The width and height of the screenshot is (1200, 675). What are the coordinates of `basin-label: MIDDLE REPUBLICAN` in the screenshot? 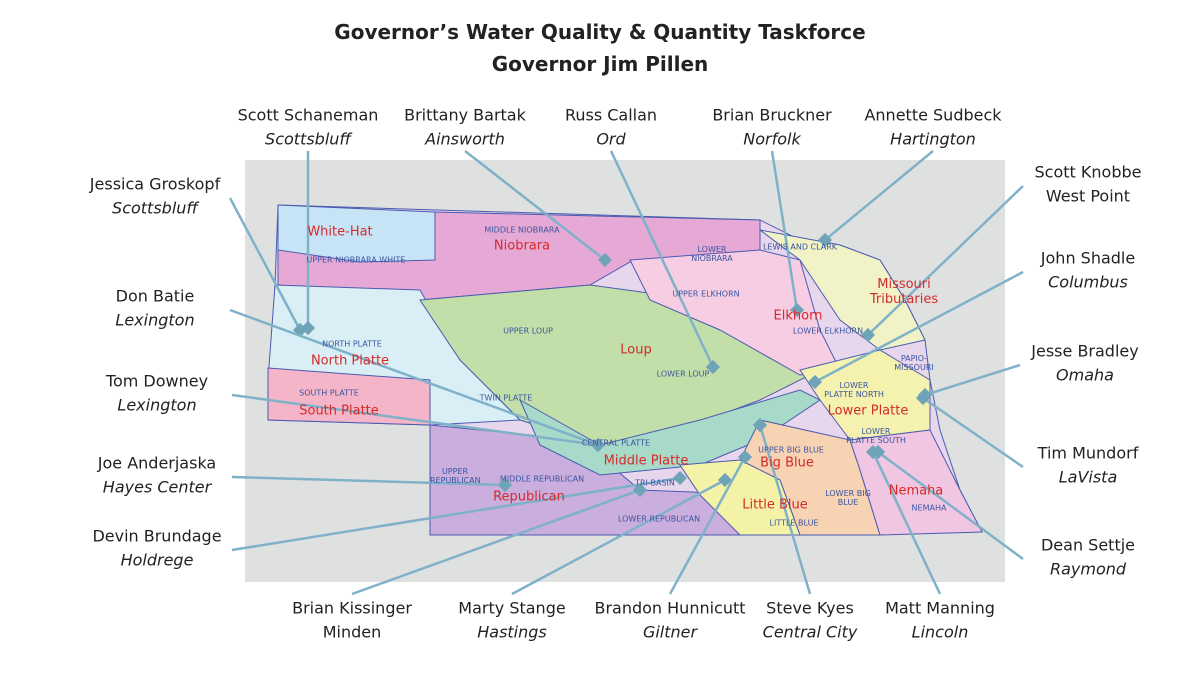 It's located at (542, 479).